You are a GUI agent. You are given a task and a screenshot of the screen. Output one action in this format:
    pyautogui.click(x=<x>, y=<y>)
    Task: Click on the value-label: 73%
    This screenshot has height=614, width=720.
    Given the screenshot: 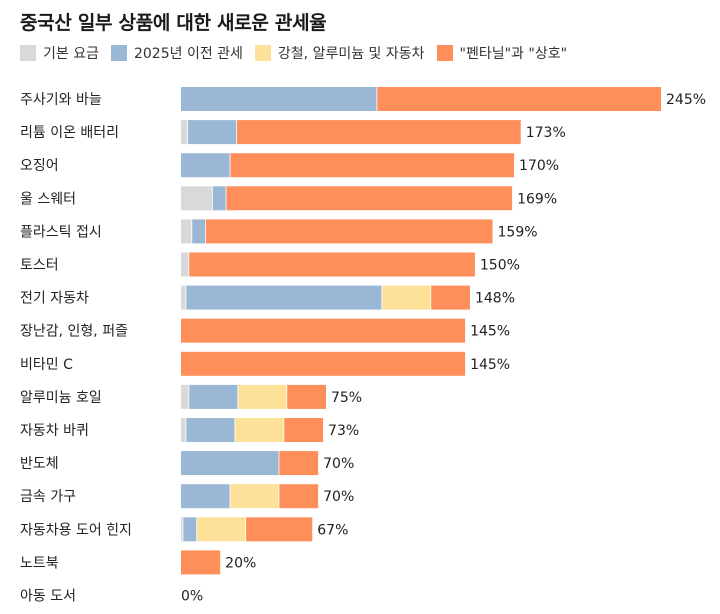 What is the action you would take?
    pyautogui.click(x=343, y=431)
    